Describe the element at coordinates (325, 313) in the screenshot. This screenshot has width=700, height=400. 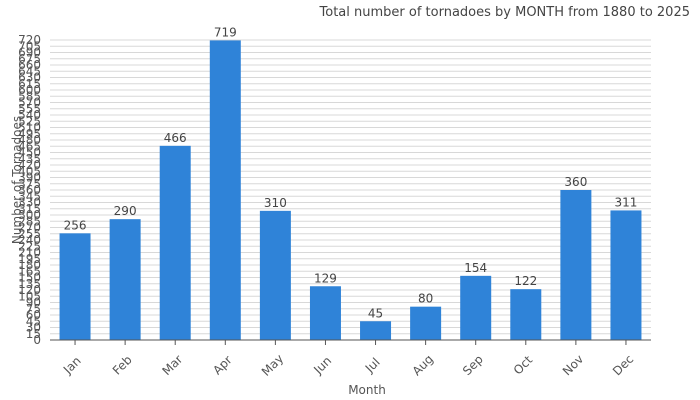
I see `bar-jun` at that location.